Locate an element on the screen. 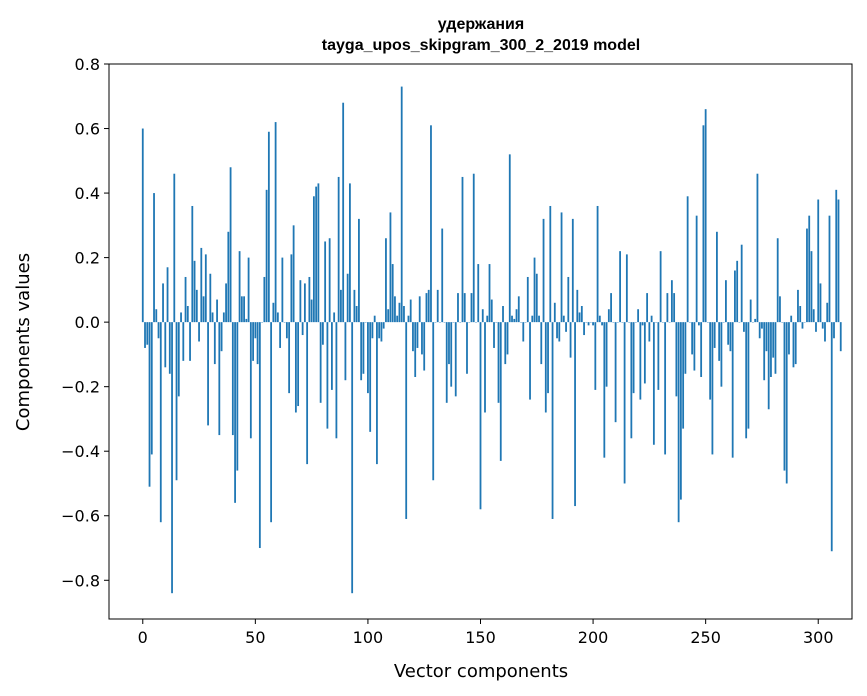  y-axis-label: Components values is located at coordinates (23, 342).